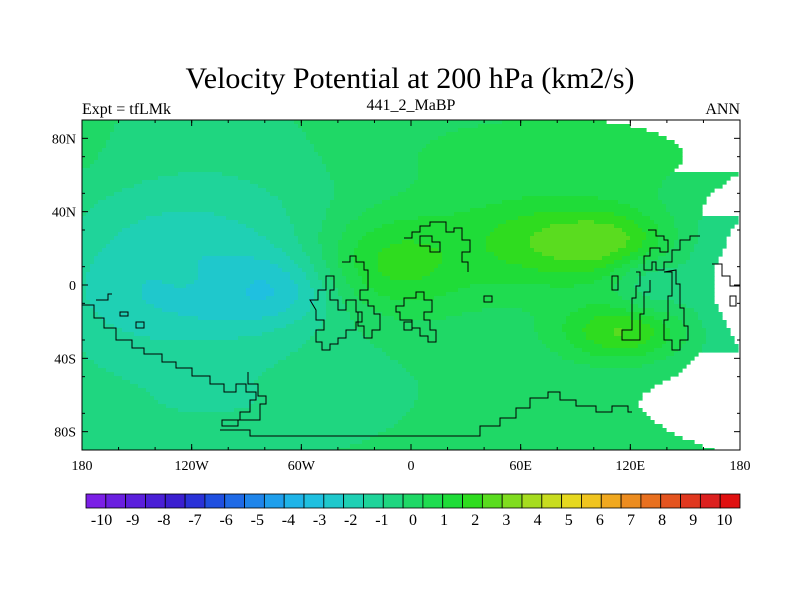 The image size is (800, 600). Describe the element at coordinates (506, 520) in the screenshot. I see `colorbar-label: 3` at that location.